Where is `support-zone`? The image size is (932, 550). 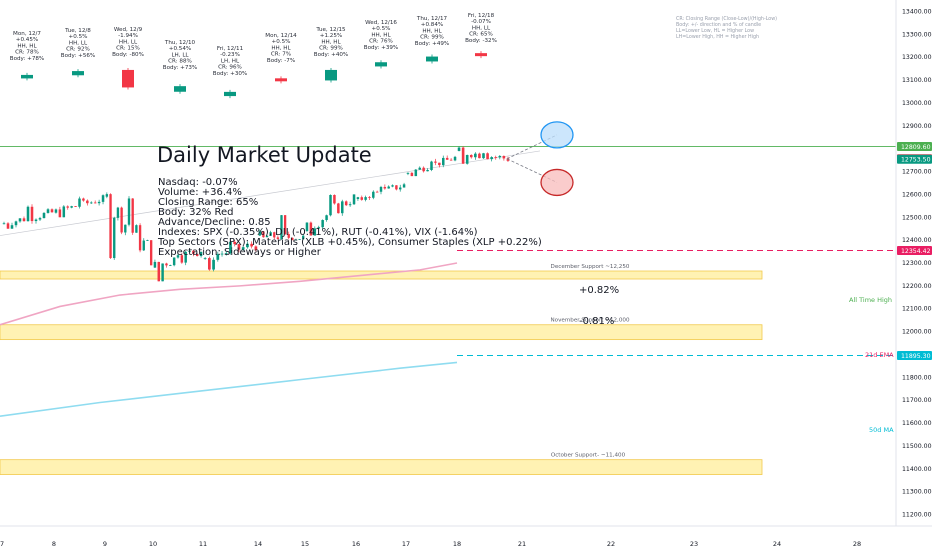
support-zone is located at coordinates (381, 275).